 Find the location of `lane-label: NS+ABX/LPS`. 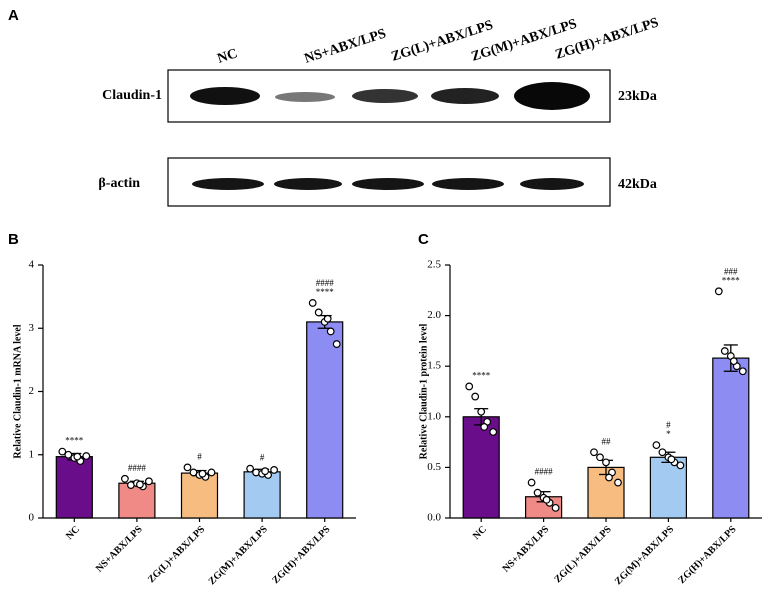

lane-label: NS+ABX/LPS is located at coordinates (346, 46).